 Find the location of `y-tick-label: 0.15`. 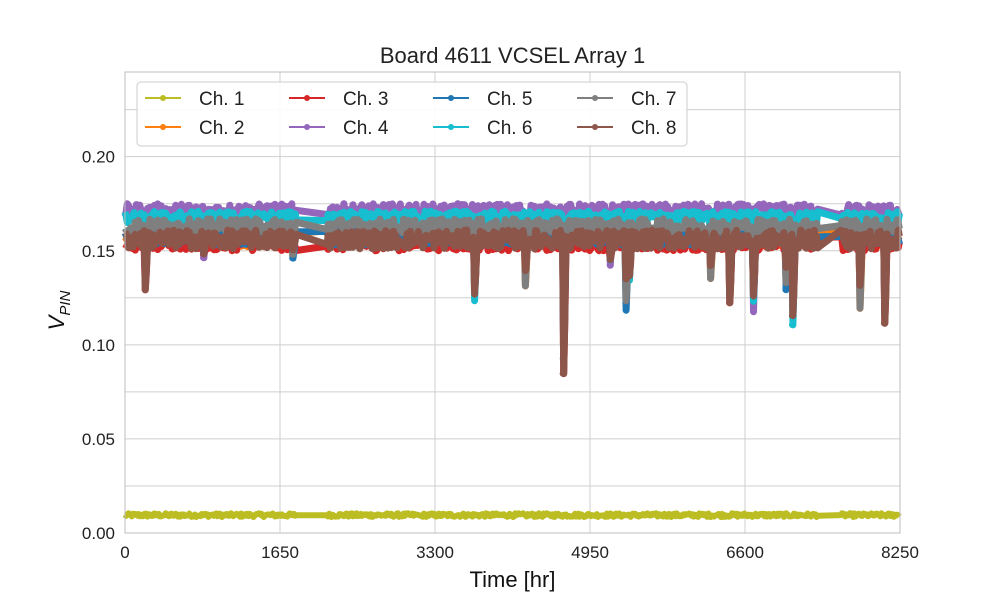

y-tick-label: 0.15 is located at coordinates (98, 251).